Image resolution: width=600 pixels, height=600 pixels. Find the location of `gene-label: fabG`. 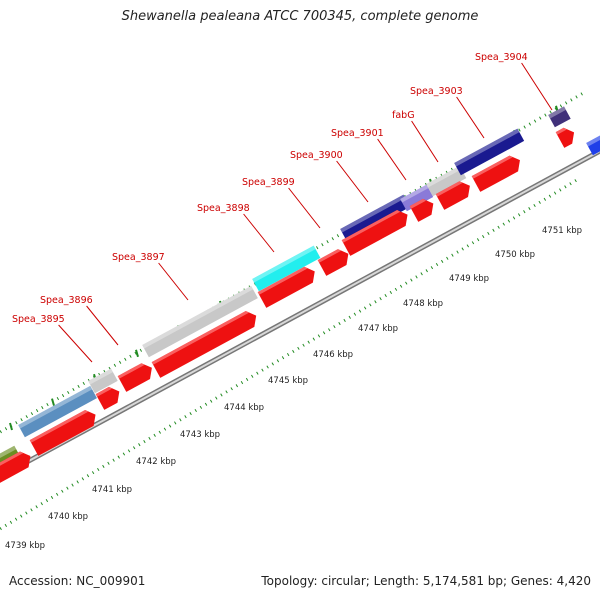

gene-label: fabG is located at coordinates (403, 115).